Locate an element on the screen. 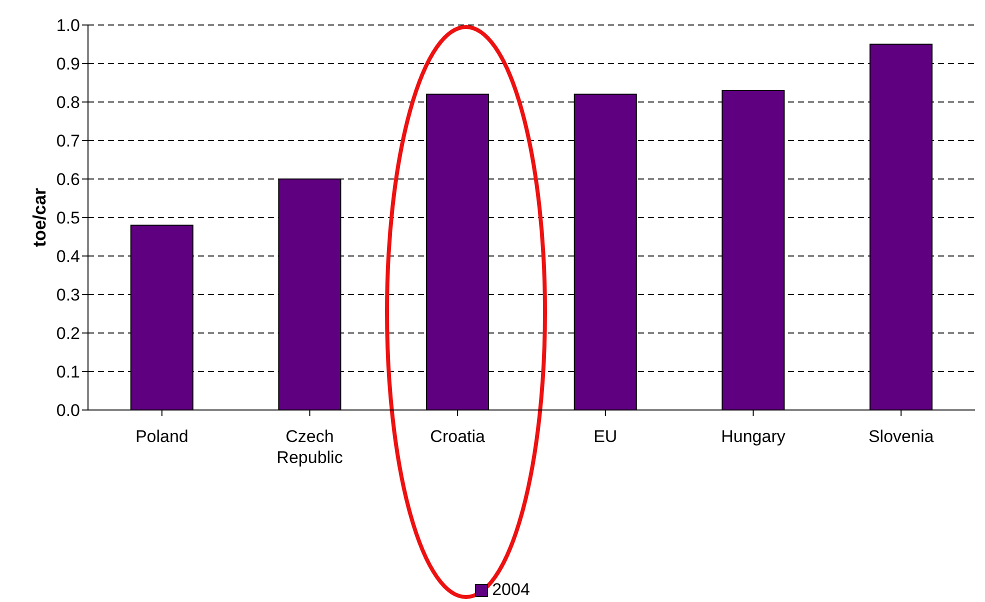  legend-label: 2004 is located at coordinates (511, 590).